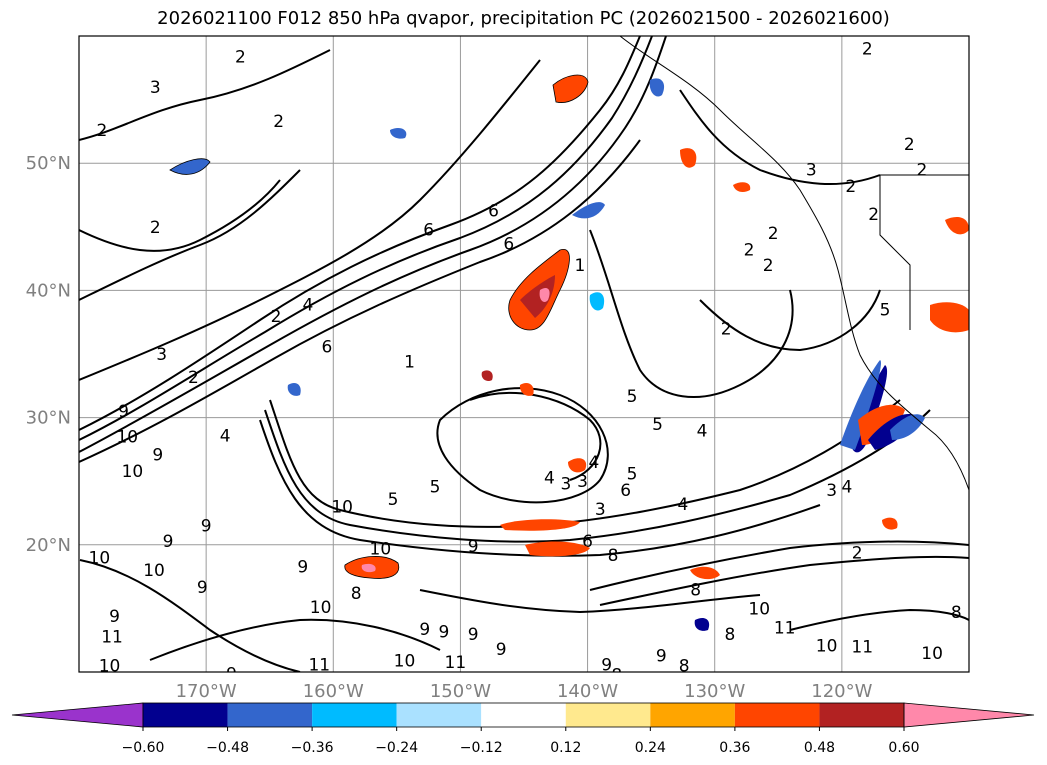 The height and width of the screenshot is (765, 1047). What do you see at coordinates (77, 715) in the screenshot?
I see `colorbar-extend-min` at bounding box center [77, 715].